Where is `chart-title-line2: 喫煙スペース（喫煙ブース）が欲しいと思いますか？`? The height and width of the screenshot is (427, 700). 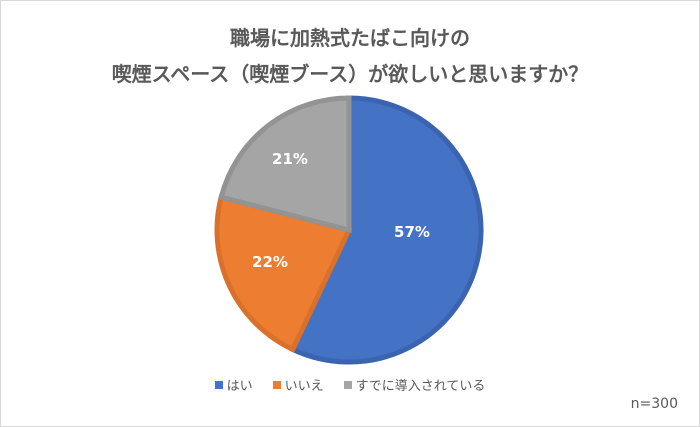
chart-title-line2: 喫煙スペース（喫煙ブース）が欲しいと思いますか？ is located at coordinates (350, 74).